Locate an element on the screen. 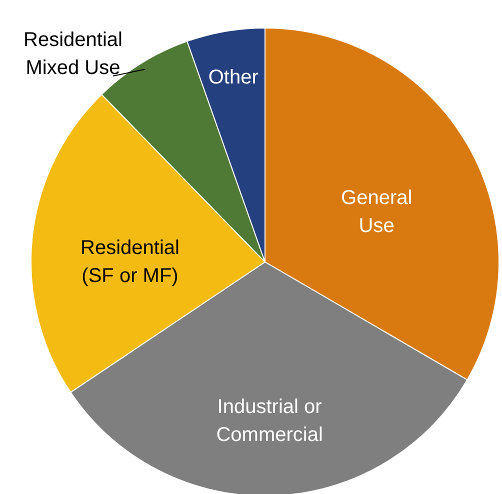  slice-label: Industrial or Commercial is located at coordinates (269, 421).